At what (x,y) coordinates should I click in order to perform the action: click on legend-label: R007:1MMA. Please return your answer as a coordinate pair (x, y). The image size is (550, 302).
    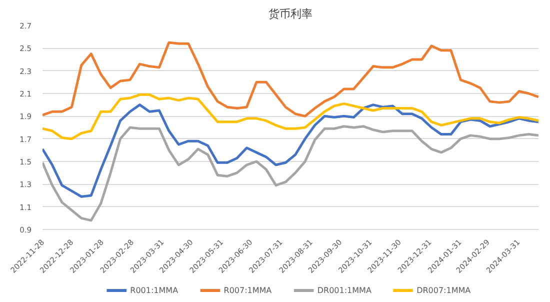
    Looking at the image, I should click on (248, 290).